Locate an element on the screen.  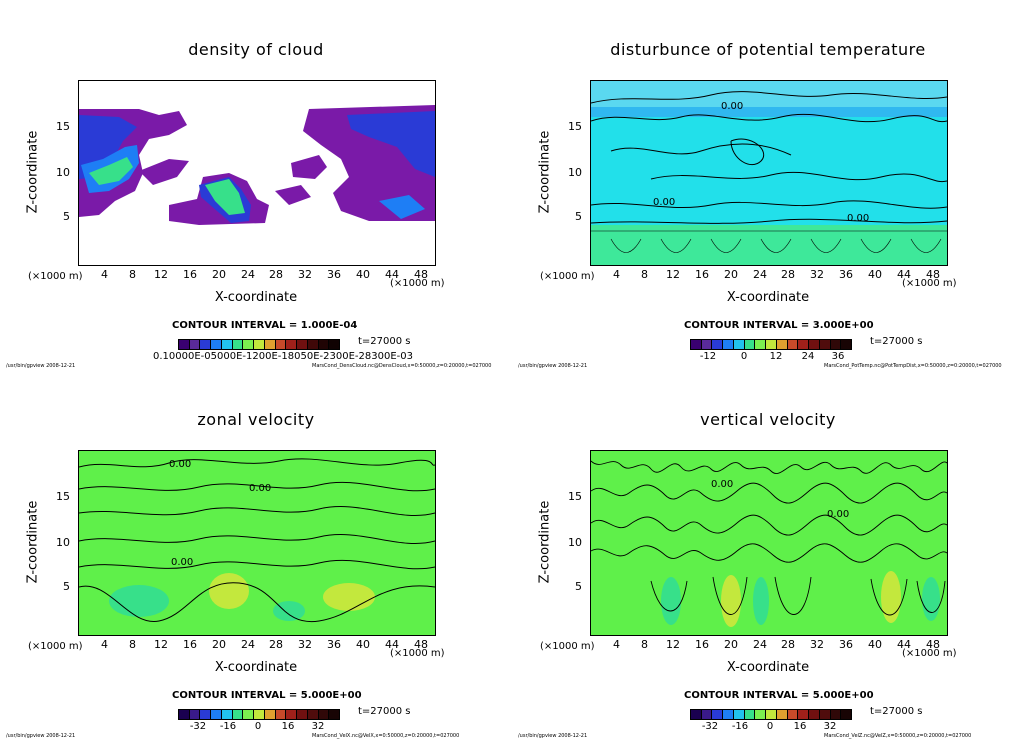
chart-title: disturbunce of potential temperature is located at coordinates (768, 49).